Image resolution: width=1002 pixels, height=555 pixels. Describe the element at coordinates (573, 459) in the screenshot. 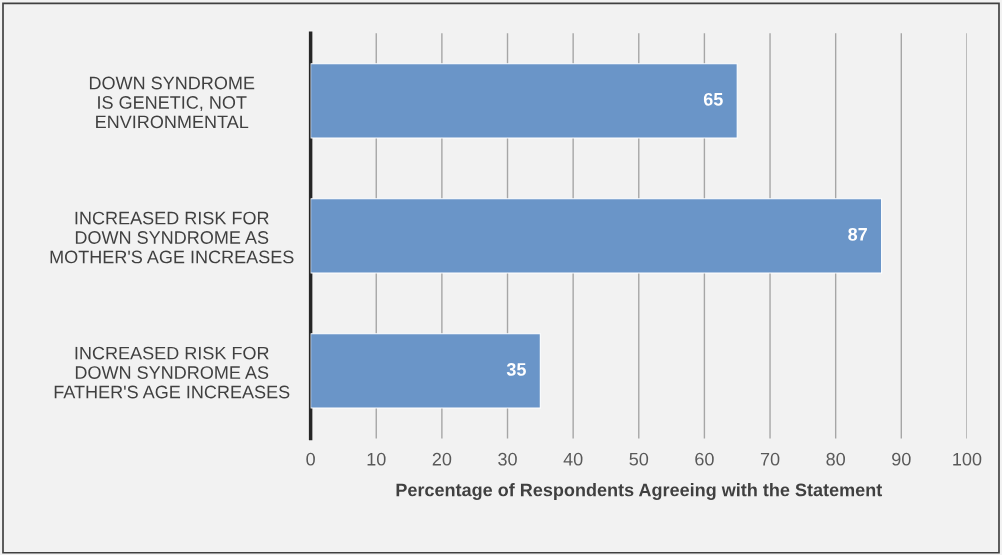

I see `x-tick-label: 40` at that location.